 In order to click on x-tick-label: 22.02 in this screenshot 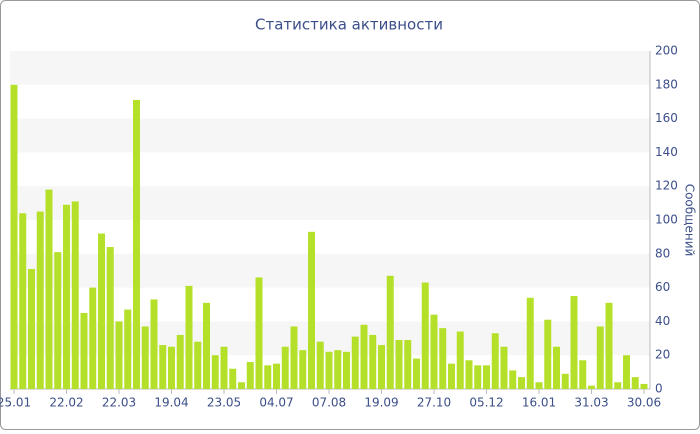, I will do `click(66, 403)`.